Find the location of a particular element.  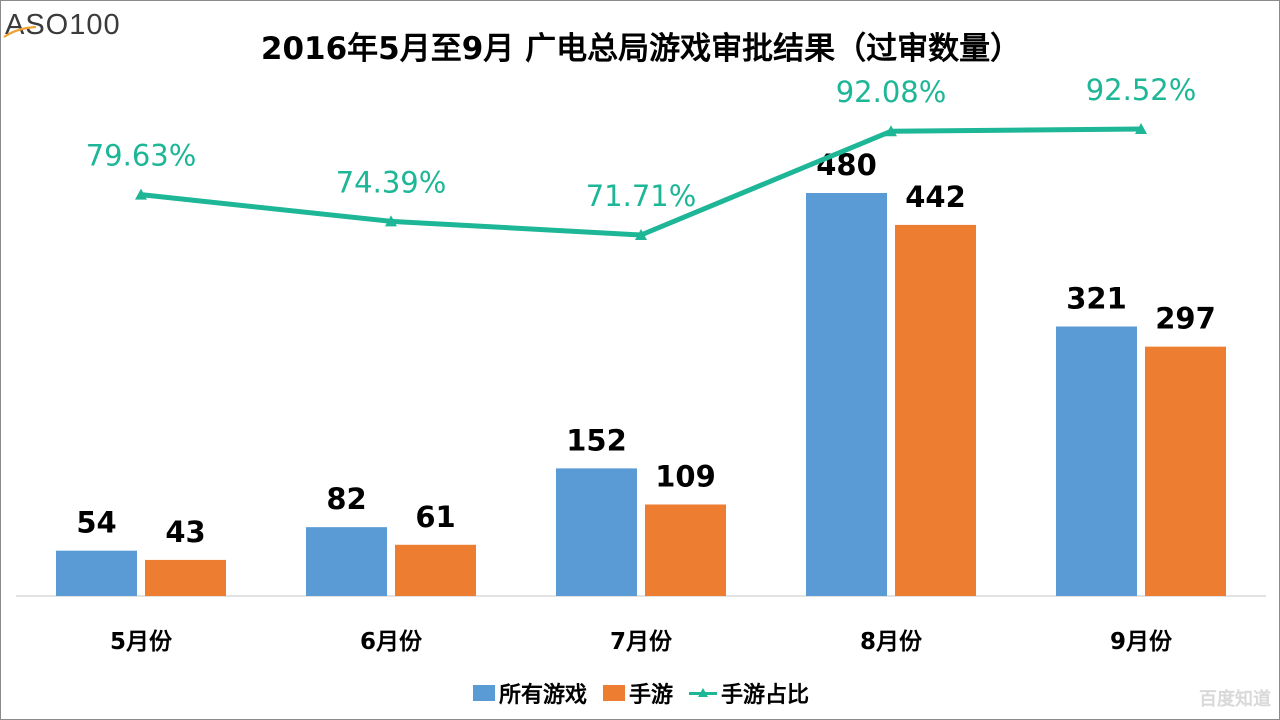

x-tick-label: 6月份 is located at coordinates (391, 642).